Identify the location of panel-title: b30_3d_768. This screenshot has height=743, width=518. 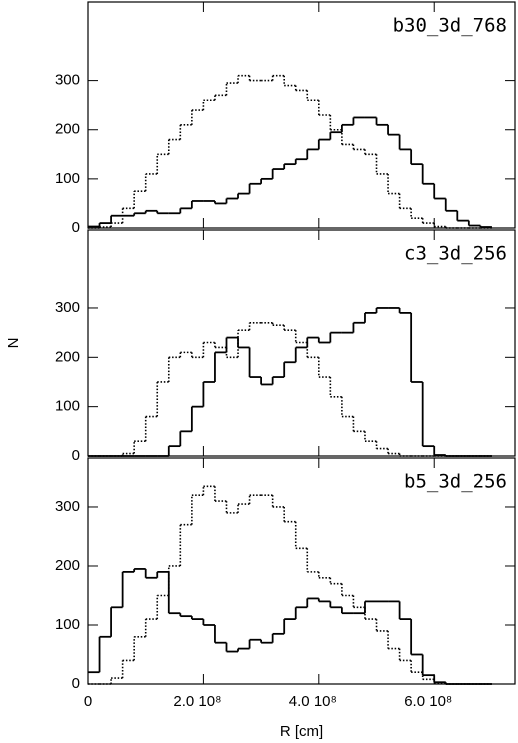
(450, 26).